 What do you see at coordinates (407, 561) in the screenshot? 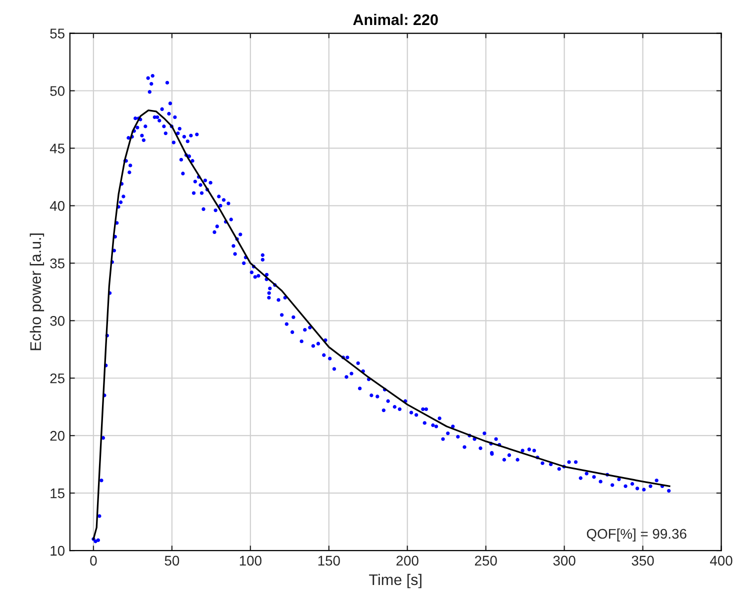
I see `x-tick-label: 200` at bounding box center [407, 561].